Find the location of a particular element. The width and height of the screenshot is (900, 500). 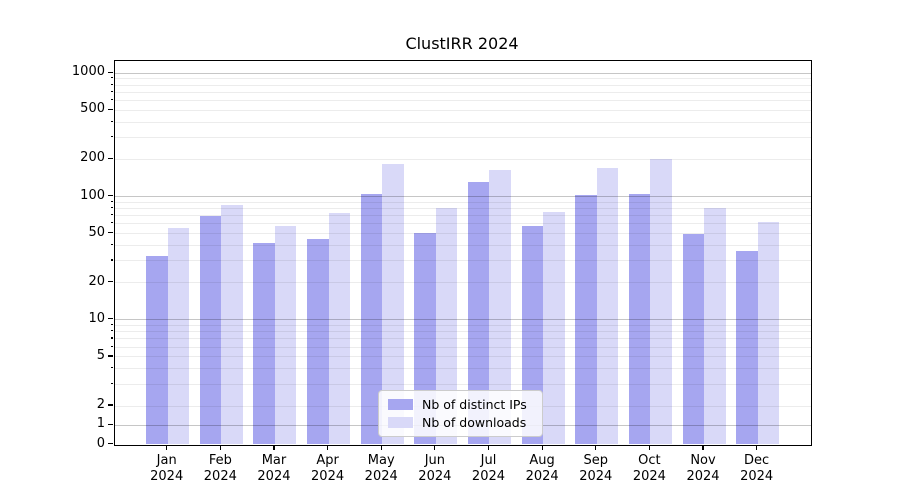

bar-distinct-ips-aug is located at coordinates (532, 335).